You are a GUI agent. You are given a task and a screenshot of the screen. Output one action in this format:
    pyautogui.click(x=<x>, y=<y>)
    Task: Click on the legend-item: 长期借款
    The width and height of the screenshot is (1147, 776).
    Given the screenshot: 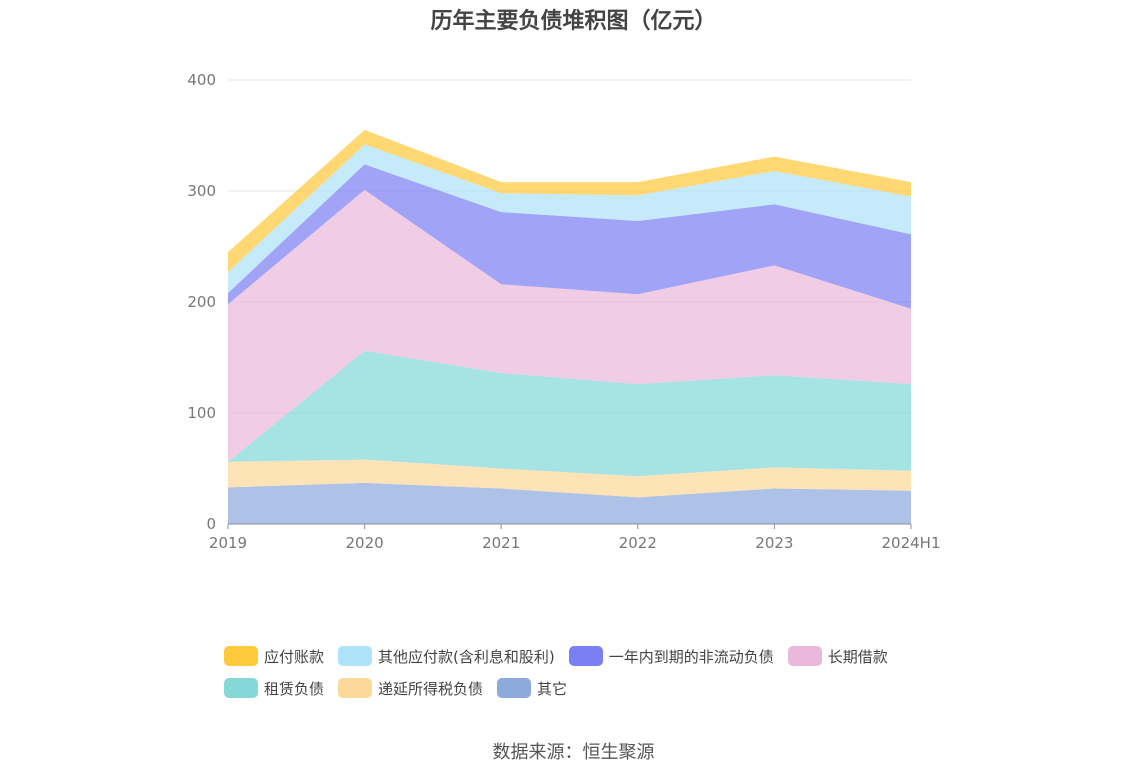 What is the action you would take?
    pyautogui.click(x=837, y=656)
    